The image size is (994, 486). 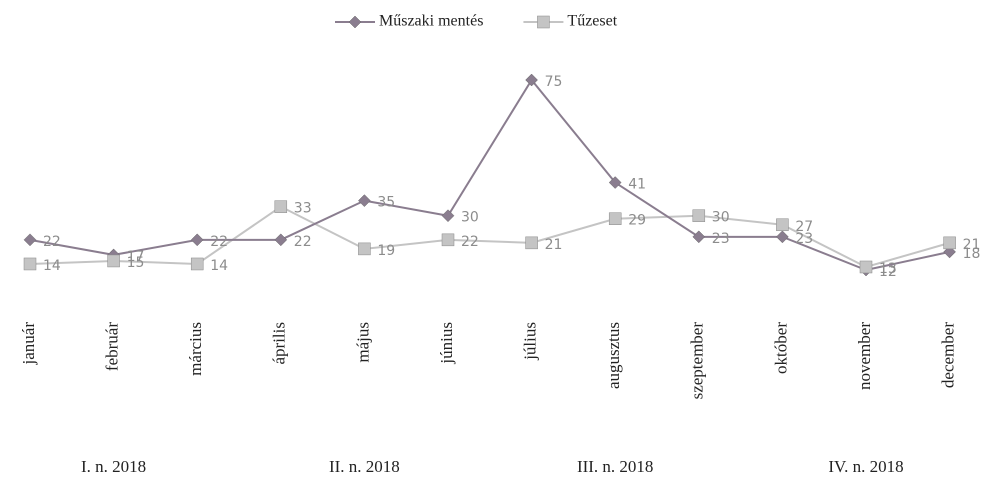 What do you see at coordinates (888, 269) in the screenshot?
I see `data-label: 13` at bounding box center [888, 269].